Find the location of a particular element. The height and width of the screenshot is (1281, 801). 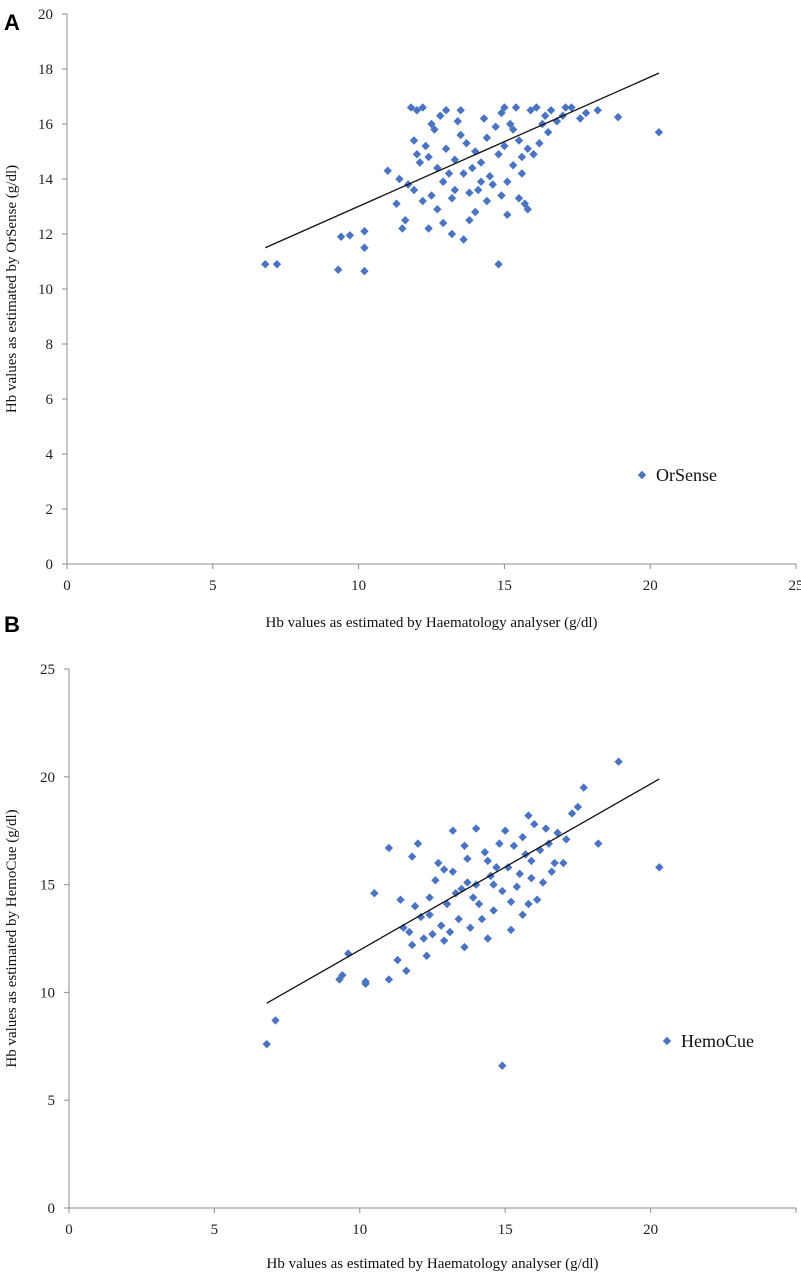

y-tick-label: 0 is located at coordinates (50, 565).